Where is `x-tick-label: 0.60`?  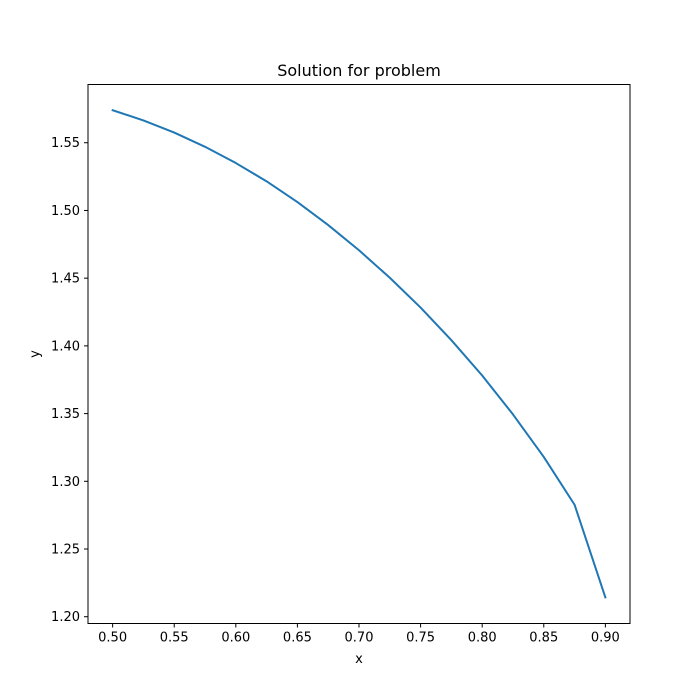
x-tick-label: 0.60 is located at coordinates (235, 638).